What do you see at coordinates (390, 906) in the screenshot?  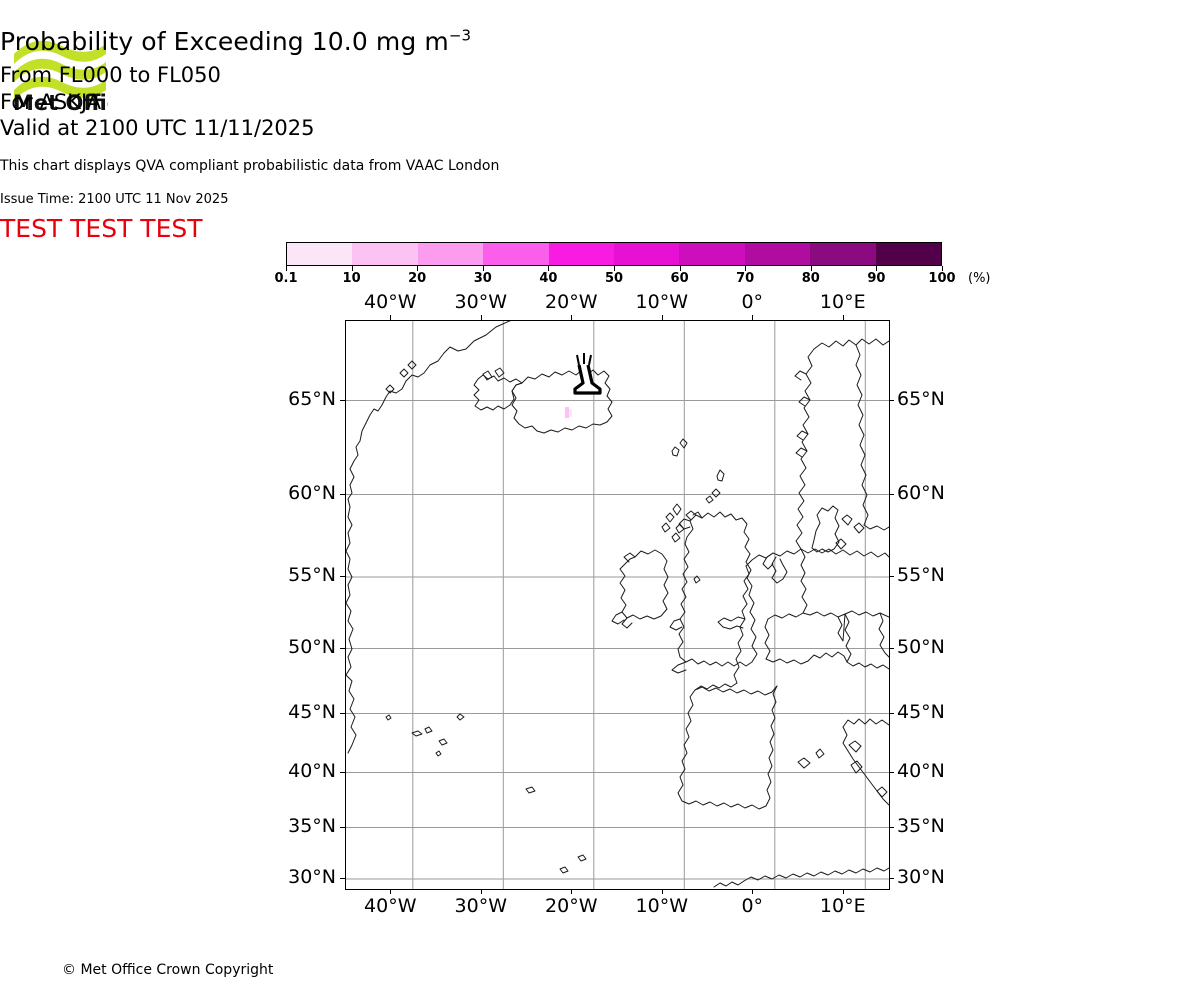 I see `lon-label-bottom-40°W: 40°W` at bounding box center [390, 906].